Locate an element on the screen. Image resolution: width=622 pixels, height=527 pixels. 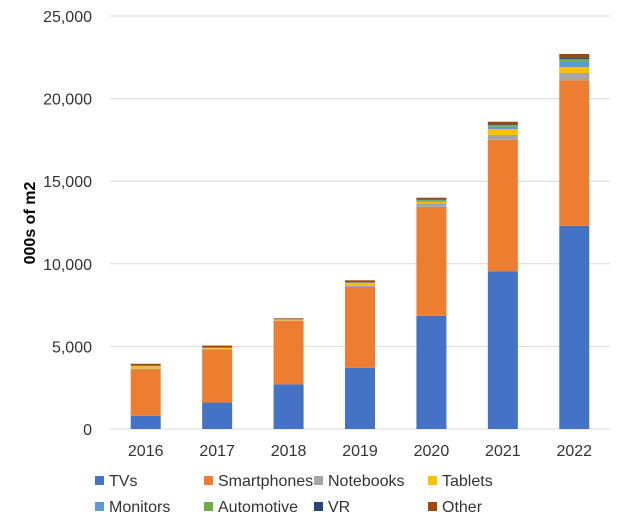
bar-segment-tvs-2022 is located at coordinates (574, 327).